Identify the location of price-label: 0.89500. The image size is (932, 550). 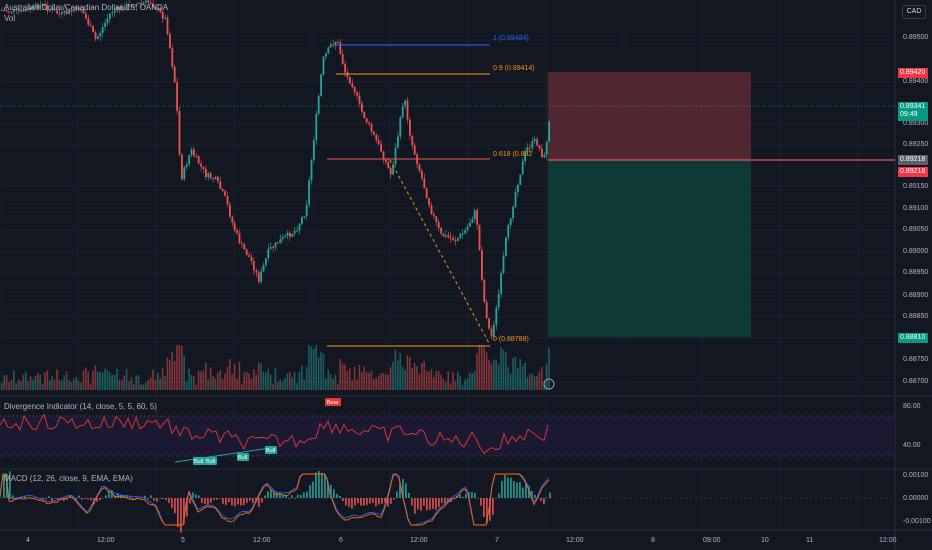
(916, 37).